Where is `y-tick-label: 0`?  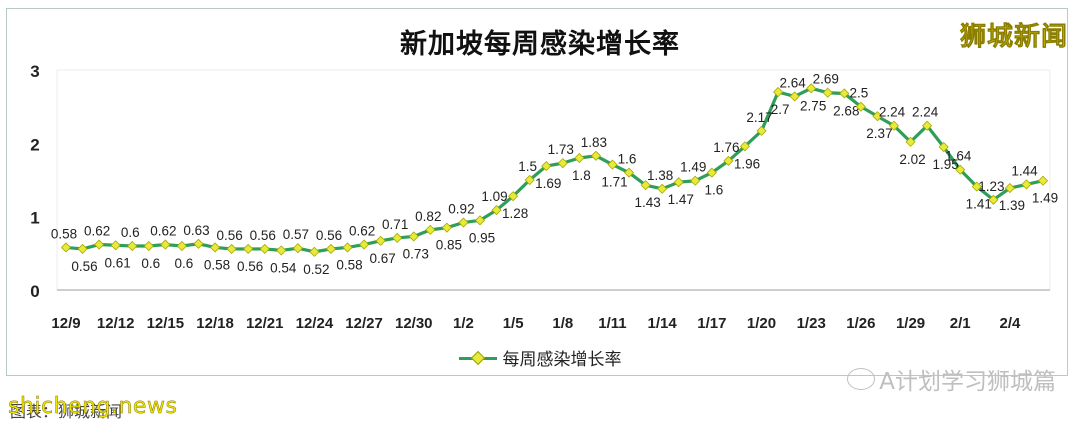 y-tick-label: 0 is located at coordinates (34, 291).